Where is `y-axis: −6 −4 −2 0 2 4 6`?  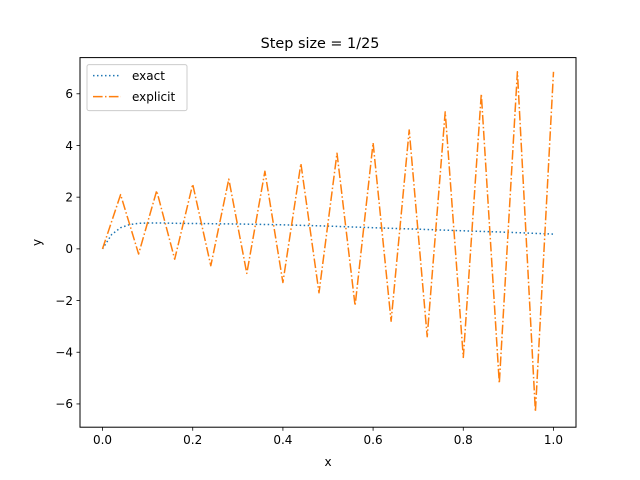
y-axis: −6 −4 −2 0 2 4 6 is located at coordinates (67, 249).